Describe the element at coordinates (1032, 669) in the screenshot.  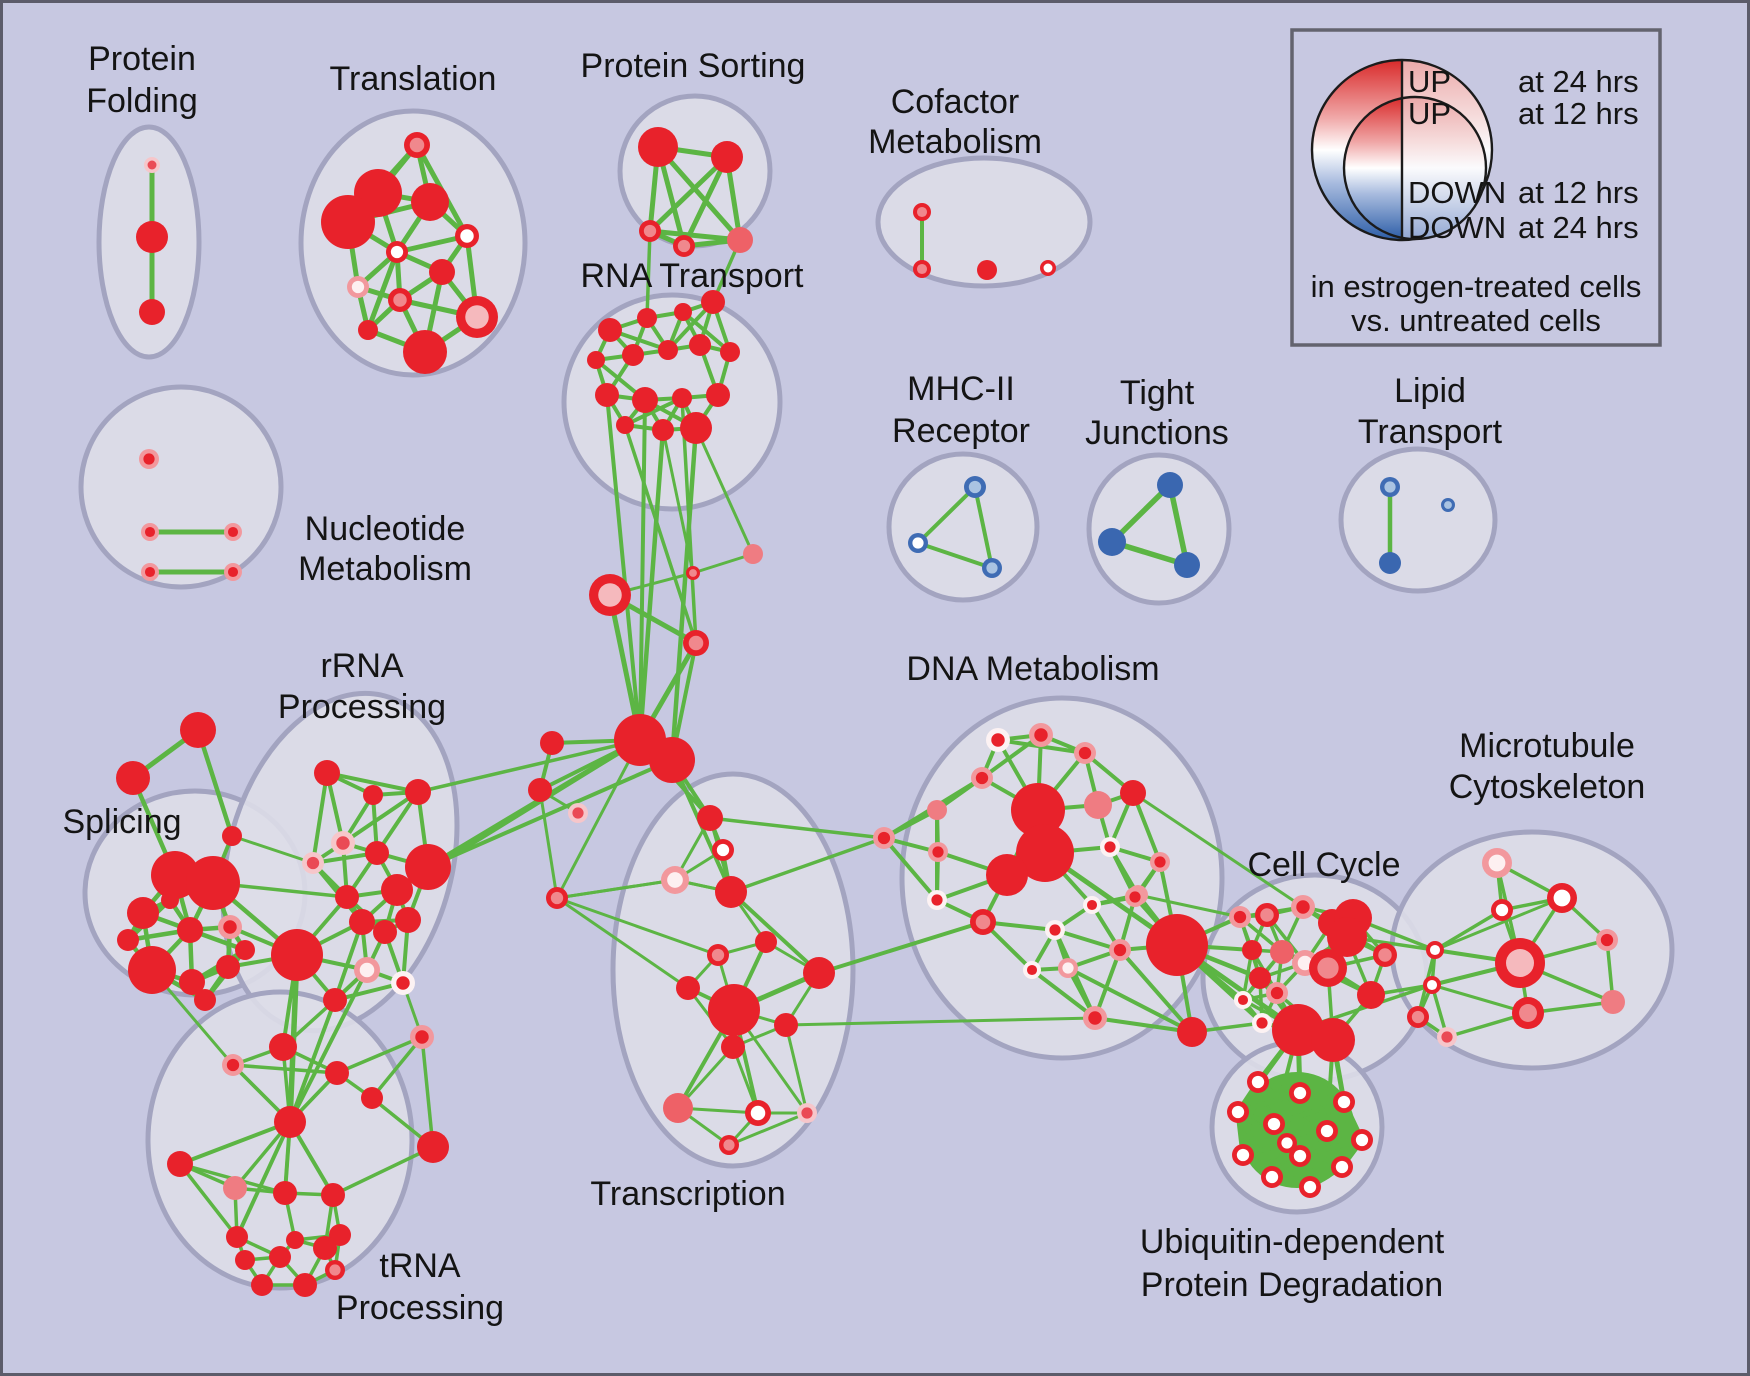
I see `cluster-label-dna-metabolism: DNA Metabolism` at that location.